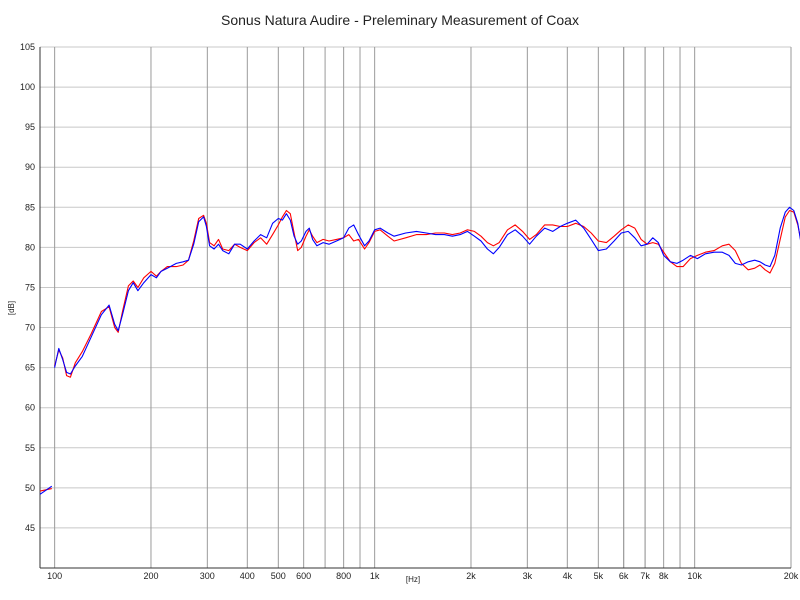 Image resolution: width=800 pixels, height=600 pixels. I want to click on x-tick-label: 5k, so click(599, 576).